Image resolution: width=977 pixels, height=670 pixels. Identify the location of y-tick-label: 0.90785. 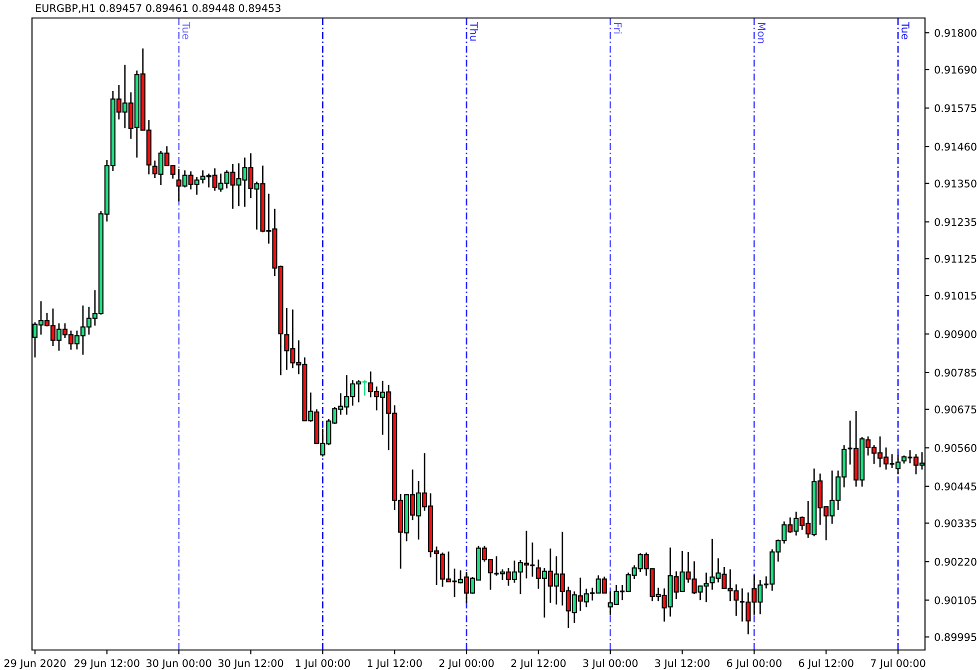
(955, 372).